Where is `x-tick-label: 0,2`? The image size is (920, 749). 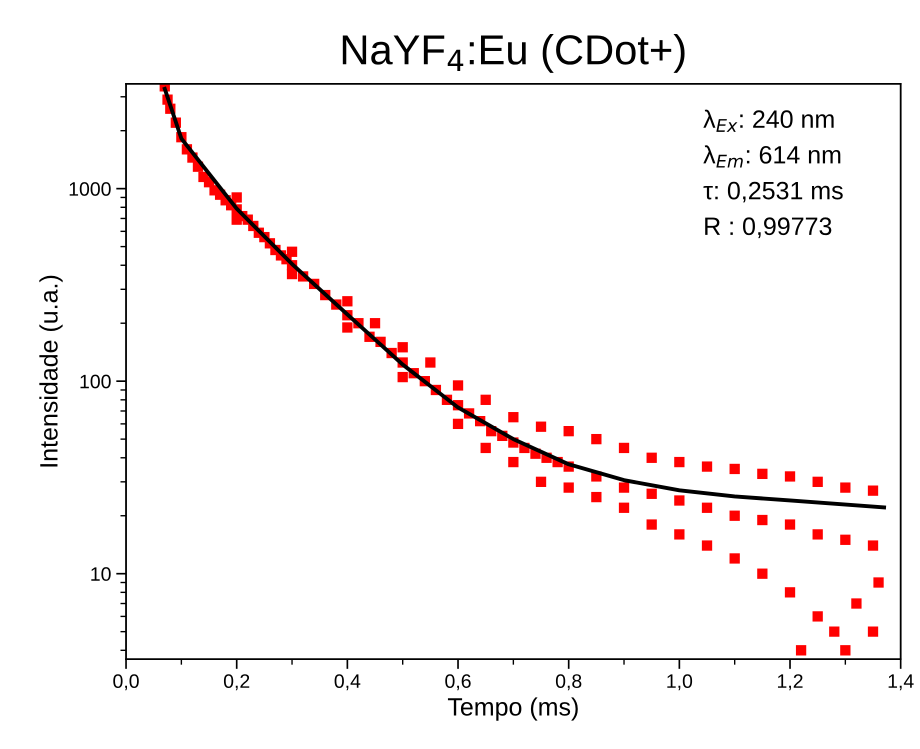
x-tick-label: 0,2 is located at coordinates (237, 682).